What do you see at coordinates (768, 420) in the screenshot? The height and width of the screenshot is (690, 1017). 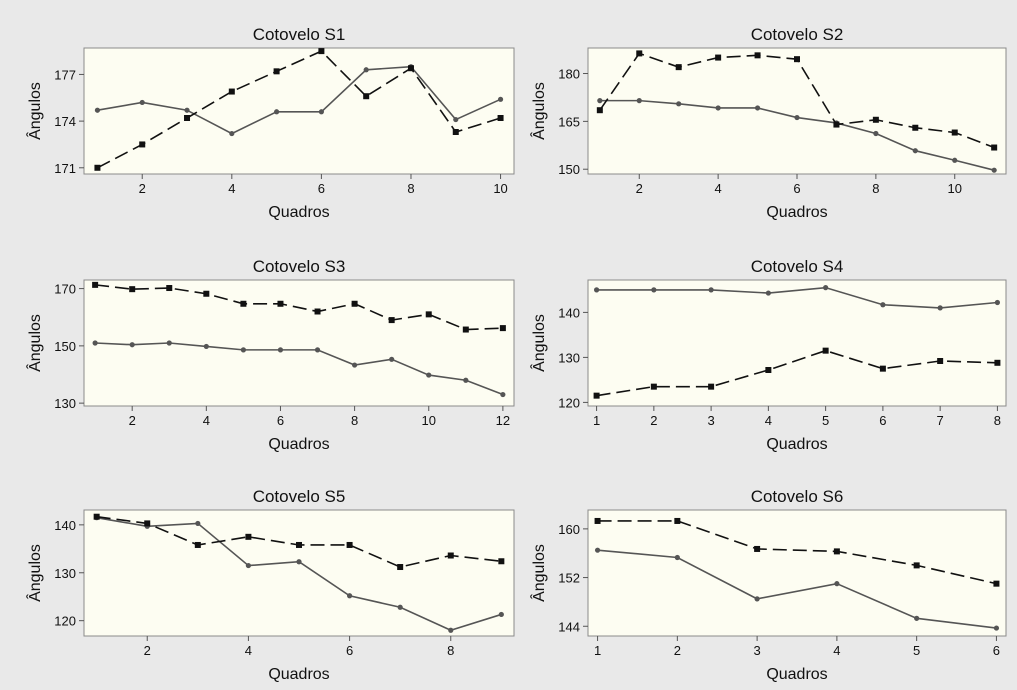 I see `x-tick-label: 4` at bounding box center [768, 420].